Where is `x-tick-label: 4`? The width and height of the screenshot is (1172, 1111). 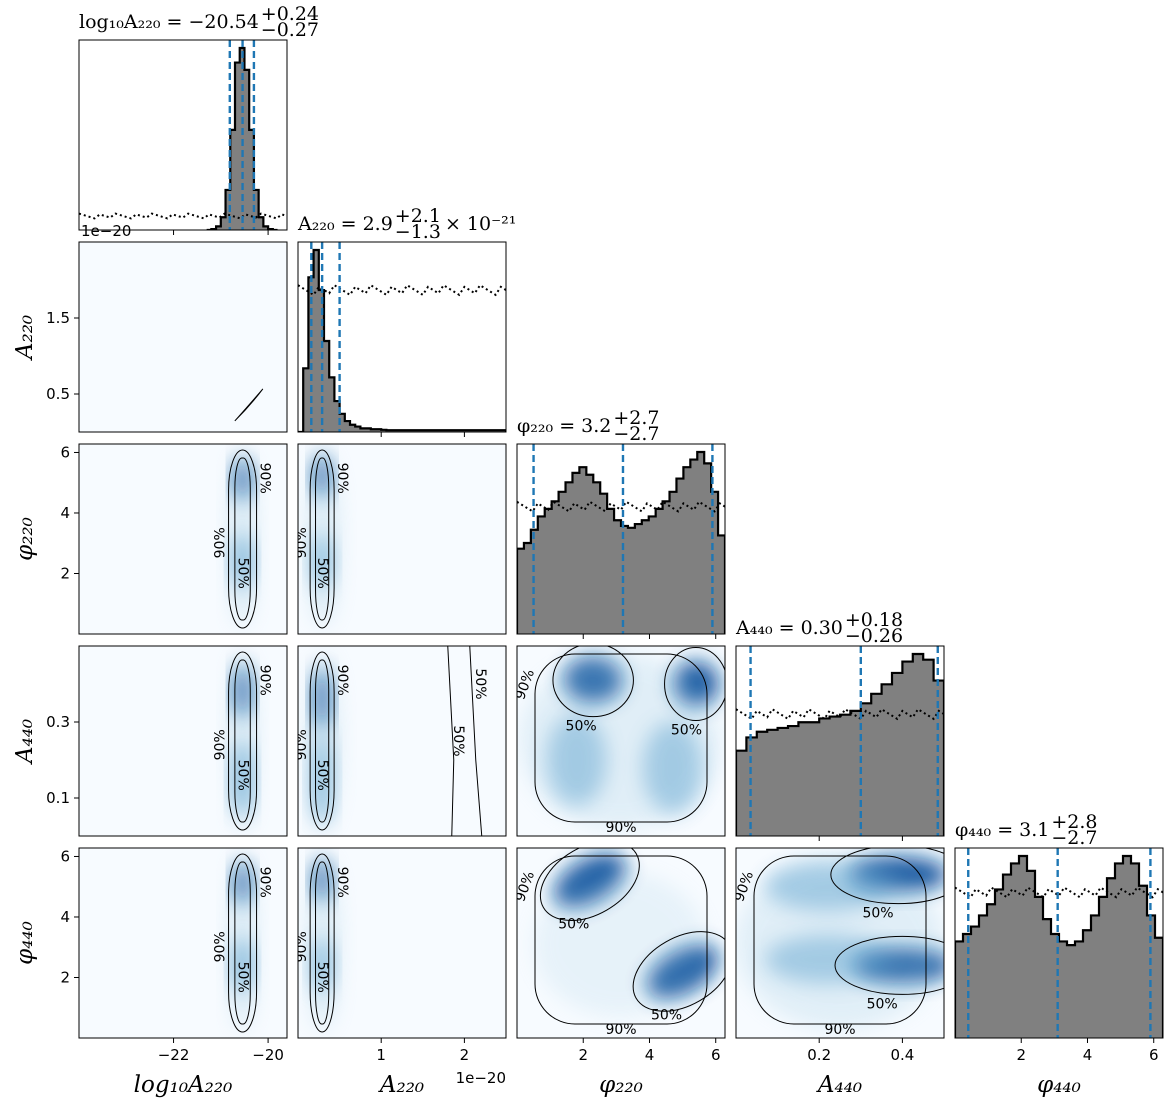
x-tick-label: 4 is located at coordinates (1088, 1055).